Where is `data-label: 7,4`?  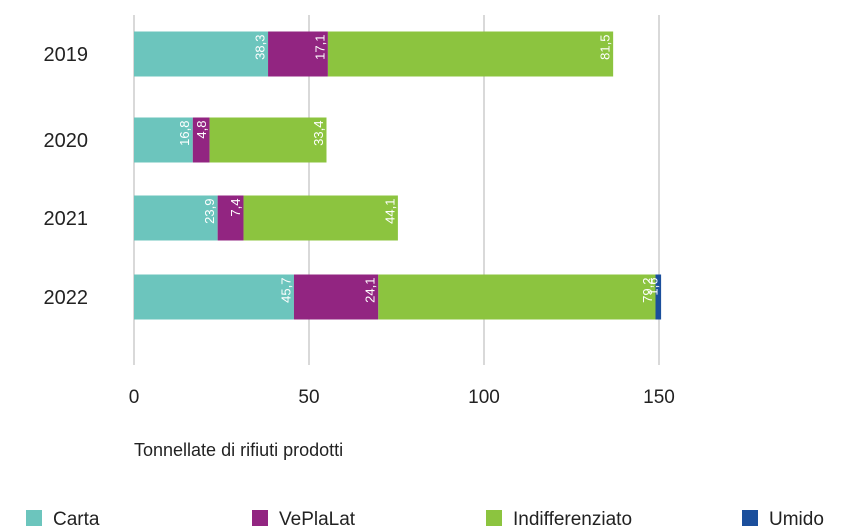 data-label: 7,4 is located at coordinates (235, 208).